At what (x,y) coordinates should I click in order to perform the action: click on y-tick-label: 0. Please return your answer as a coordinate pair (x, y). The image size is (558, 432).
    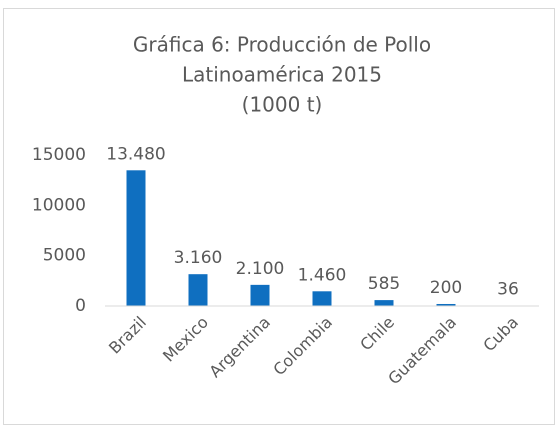
    Looking at the image, I should click on (80, 306).